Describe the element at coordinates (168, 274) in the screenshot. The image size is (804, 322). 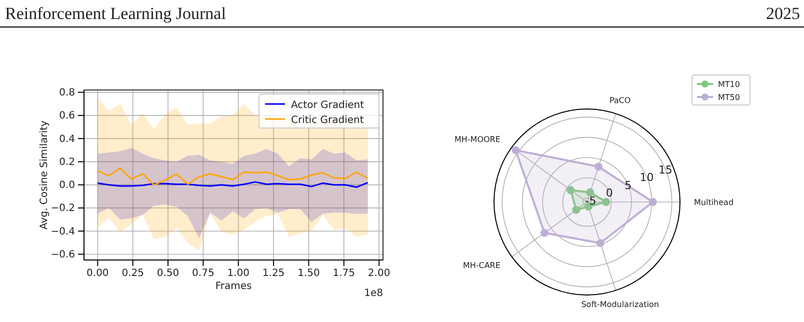
I see `x-tick-label: 0.50` at that location.